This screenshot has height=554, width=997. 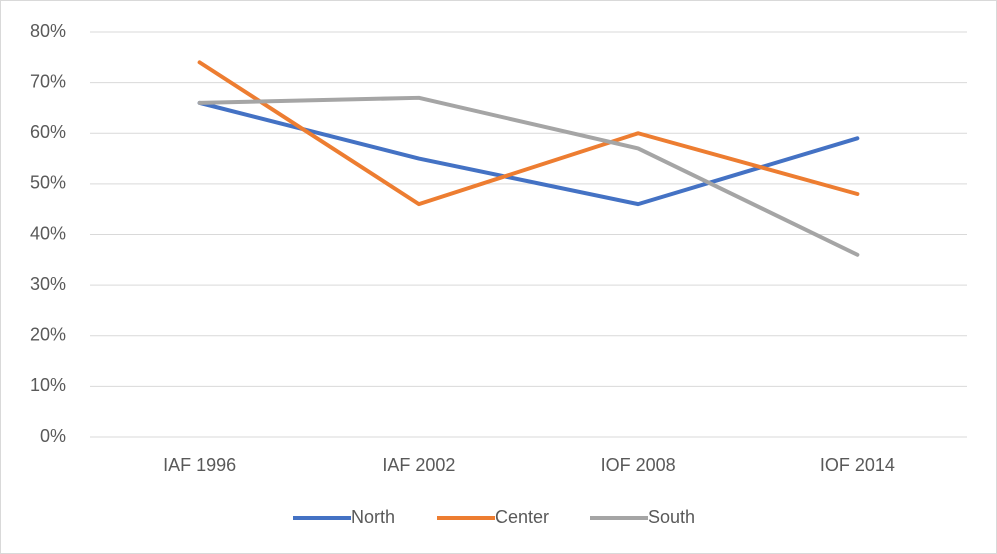 I want to click on x-tick-label: IAF 1996, so click(x=199, y=465).